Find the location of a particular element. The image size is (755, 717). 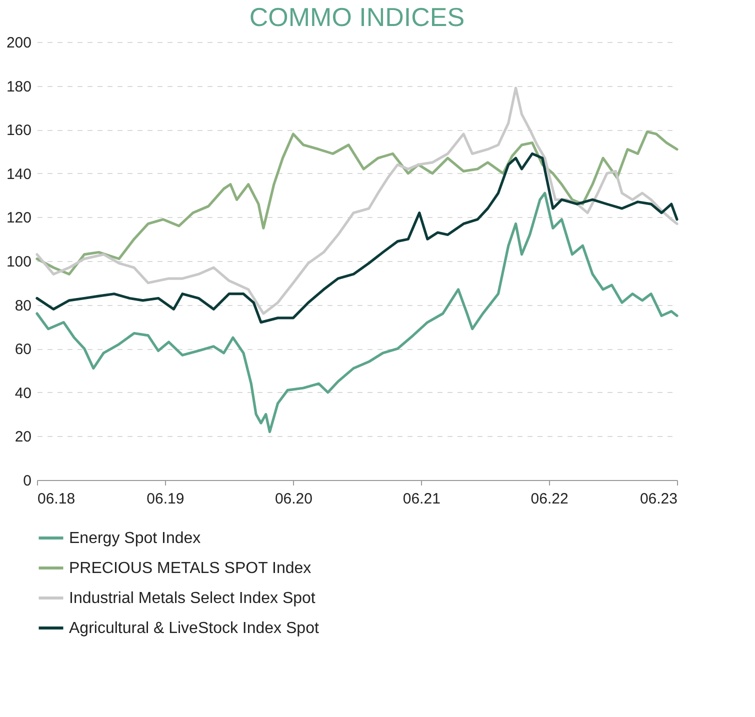

legend-label: PRECIOUS METALS SPOT Index is located at coordinates (190, 568).